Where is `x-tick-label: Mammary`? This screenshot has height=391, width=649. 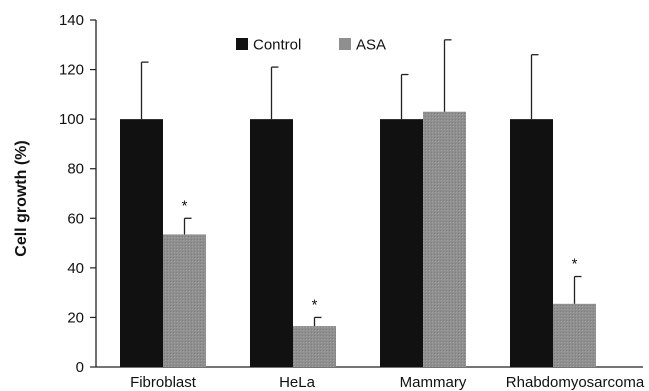
x-tick-label: Mammary is located at coordinates (433, 382).